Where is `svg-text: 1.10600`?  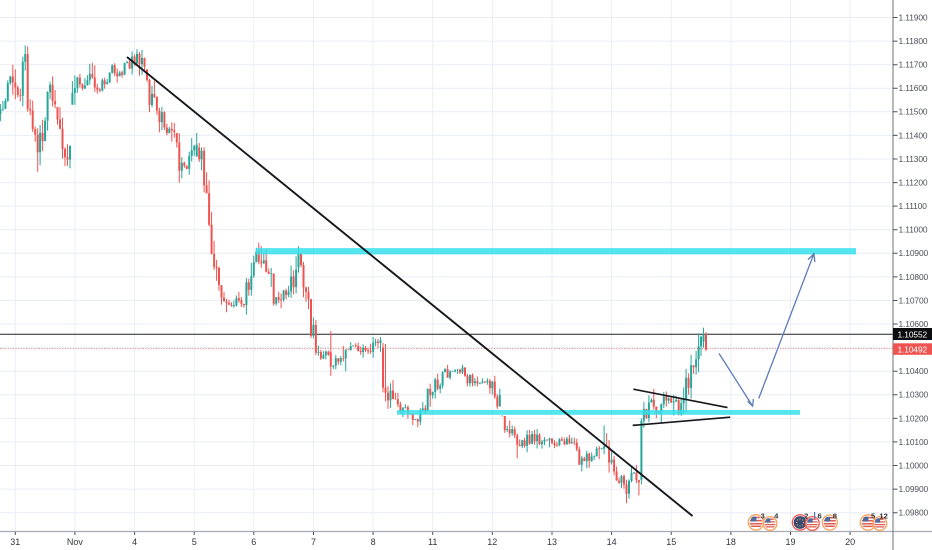
svg-text: 1.10600 is located at coordinates (914, 324).